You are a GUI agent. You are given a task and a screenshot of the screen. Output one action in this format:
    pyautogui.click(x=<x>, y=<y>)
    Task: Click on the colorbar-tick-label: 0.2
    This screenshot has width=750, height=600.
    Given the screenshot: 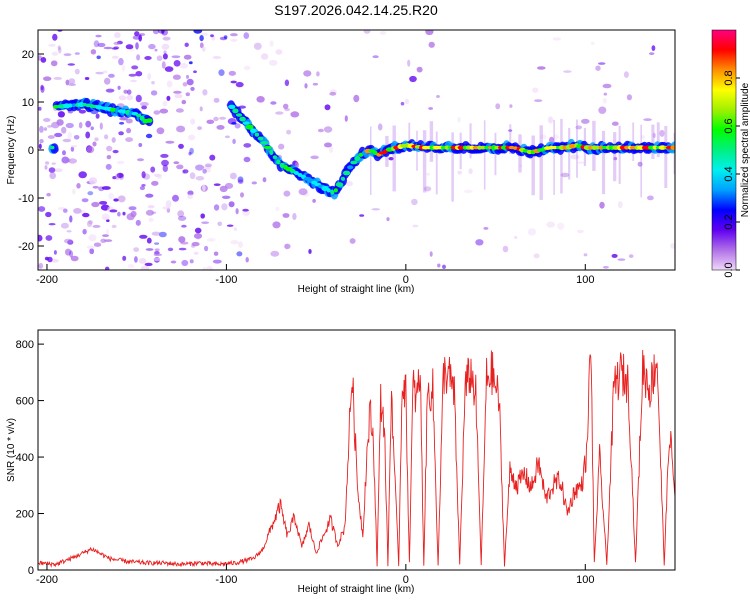 What is the action you would take?
    pyautogui.click(x=729, y=221)
    